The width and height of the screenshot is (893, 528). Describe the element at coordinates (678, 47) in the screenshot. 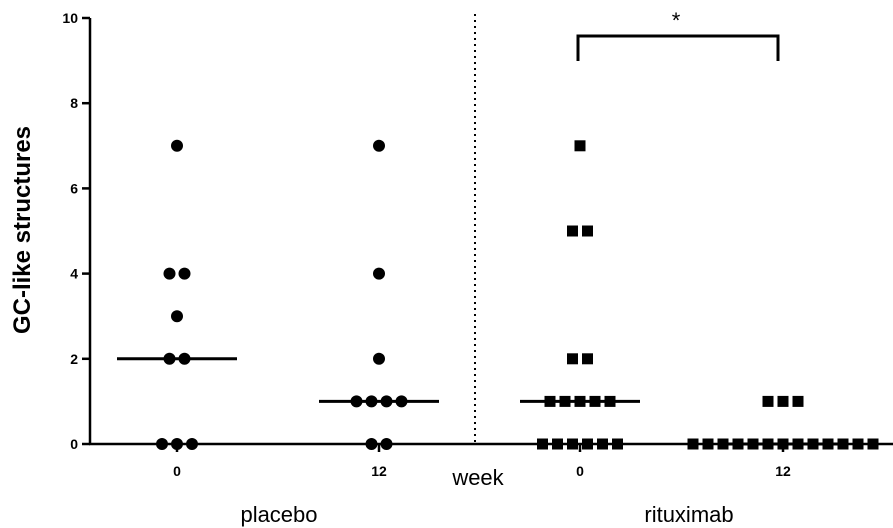

I see `bracket-line` at that location.